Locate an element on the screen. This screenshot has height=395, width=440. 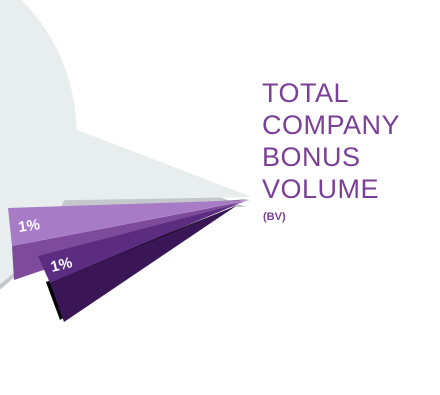
slice-2-top is located at coordinates (138, 243).